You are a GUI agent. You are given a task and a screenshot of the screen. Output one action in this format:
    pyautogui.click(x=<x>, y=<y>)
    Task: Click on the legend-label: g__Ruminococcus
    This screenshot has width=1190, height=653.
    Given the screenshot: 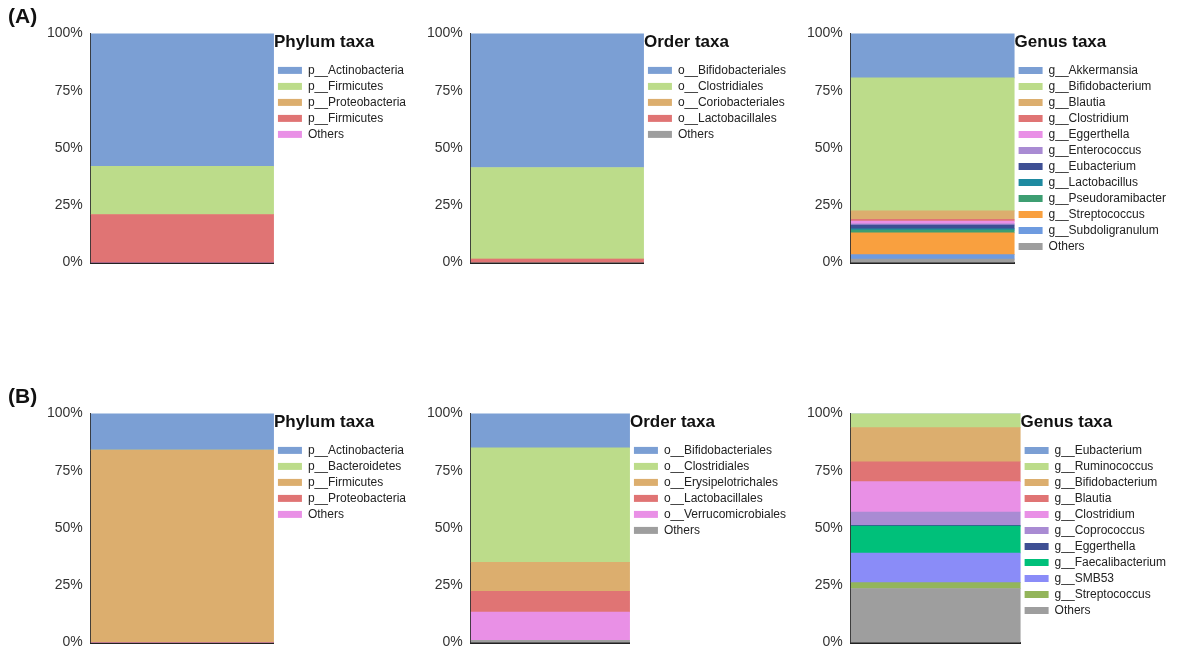 What is the action you would take?
    pyautogui.click(x=1104, y=465)
    